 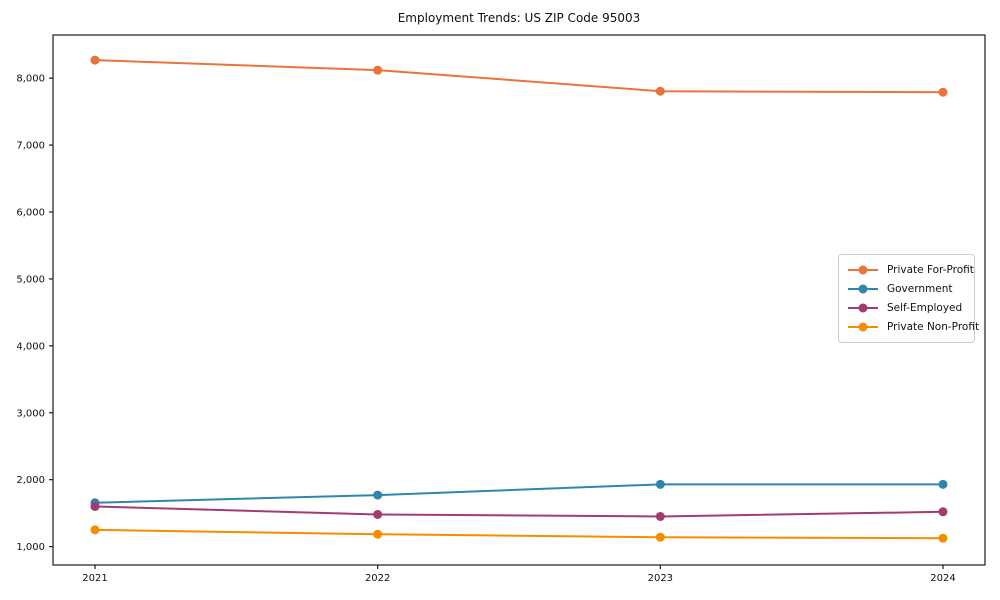 I want to click on x-tick-label: 2024, so click(x=942, y=578).